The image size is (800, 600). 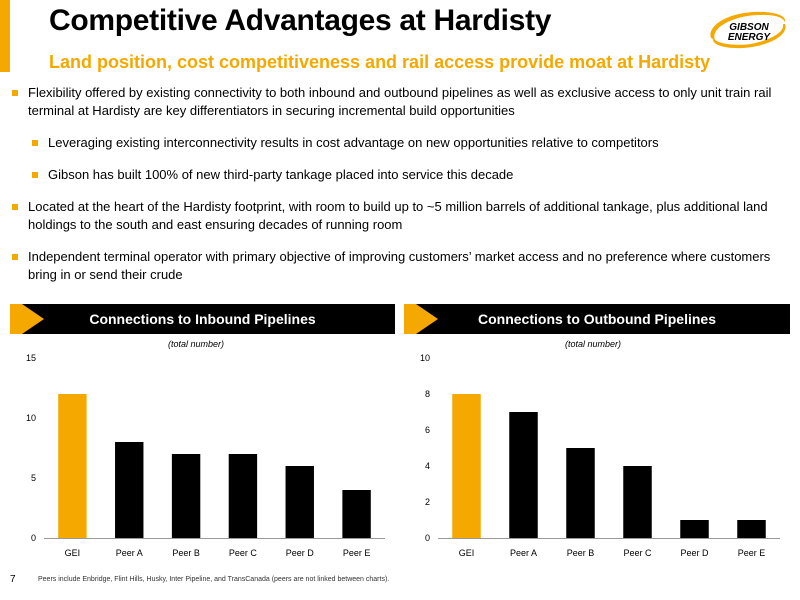 I want to click on y-tick-label: 5, so click(x=33, y=478).